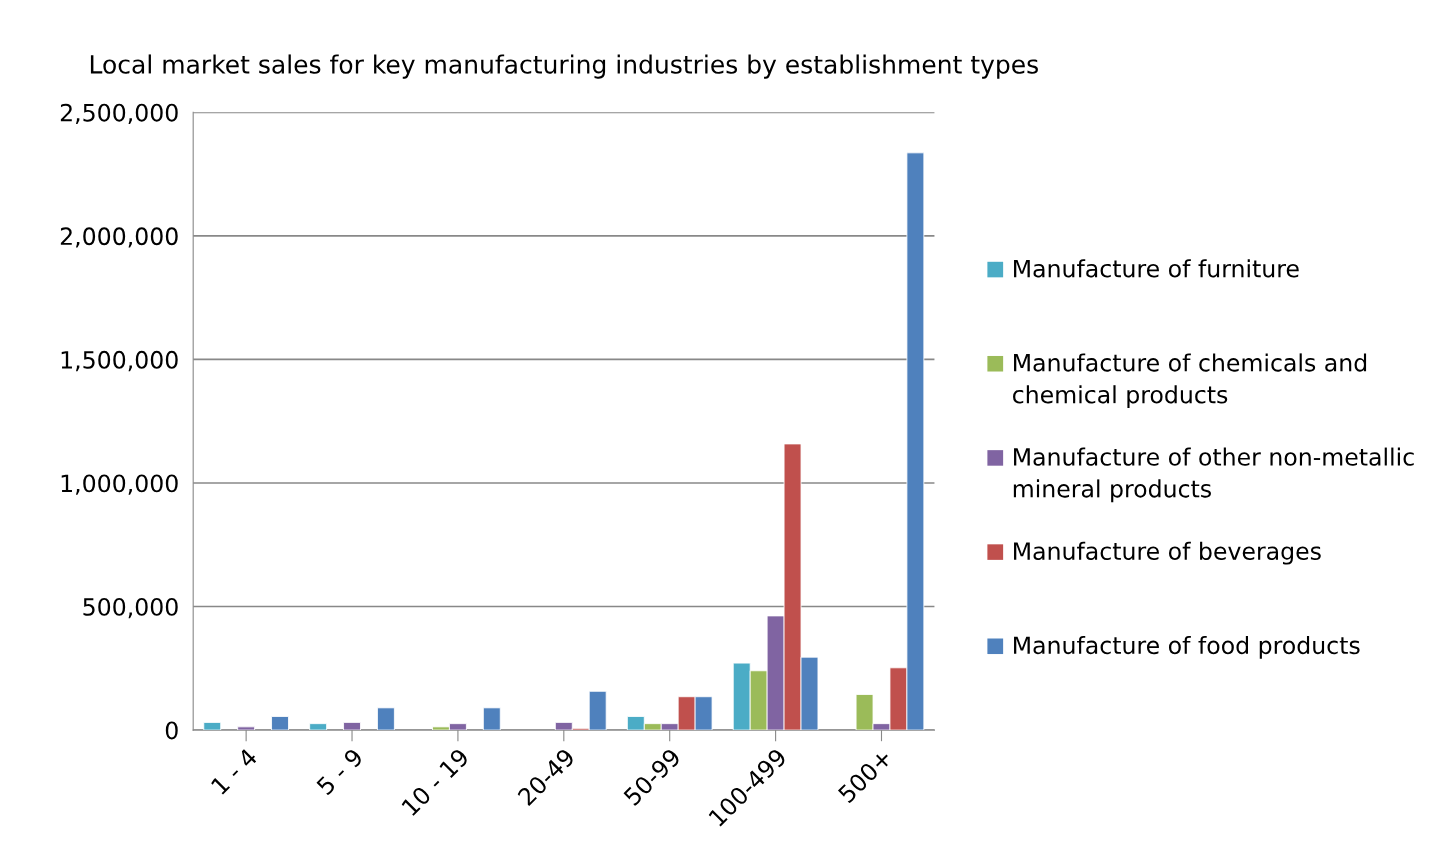 The width and height of the screenshot is (1431, 864). Describe the element at coordinates (119, 361) in the screenshot. I see `y-tick-label: 1,500,000` at that location.